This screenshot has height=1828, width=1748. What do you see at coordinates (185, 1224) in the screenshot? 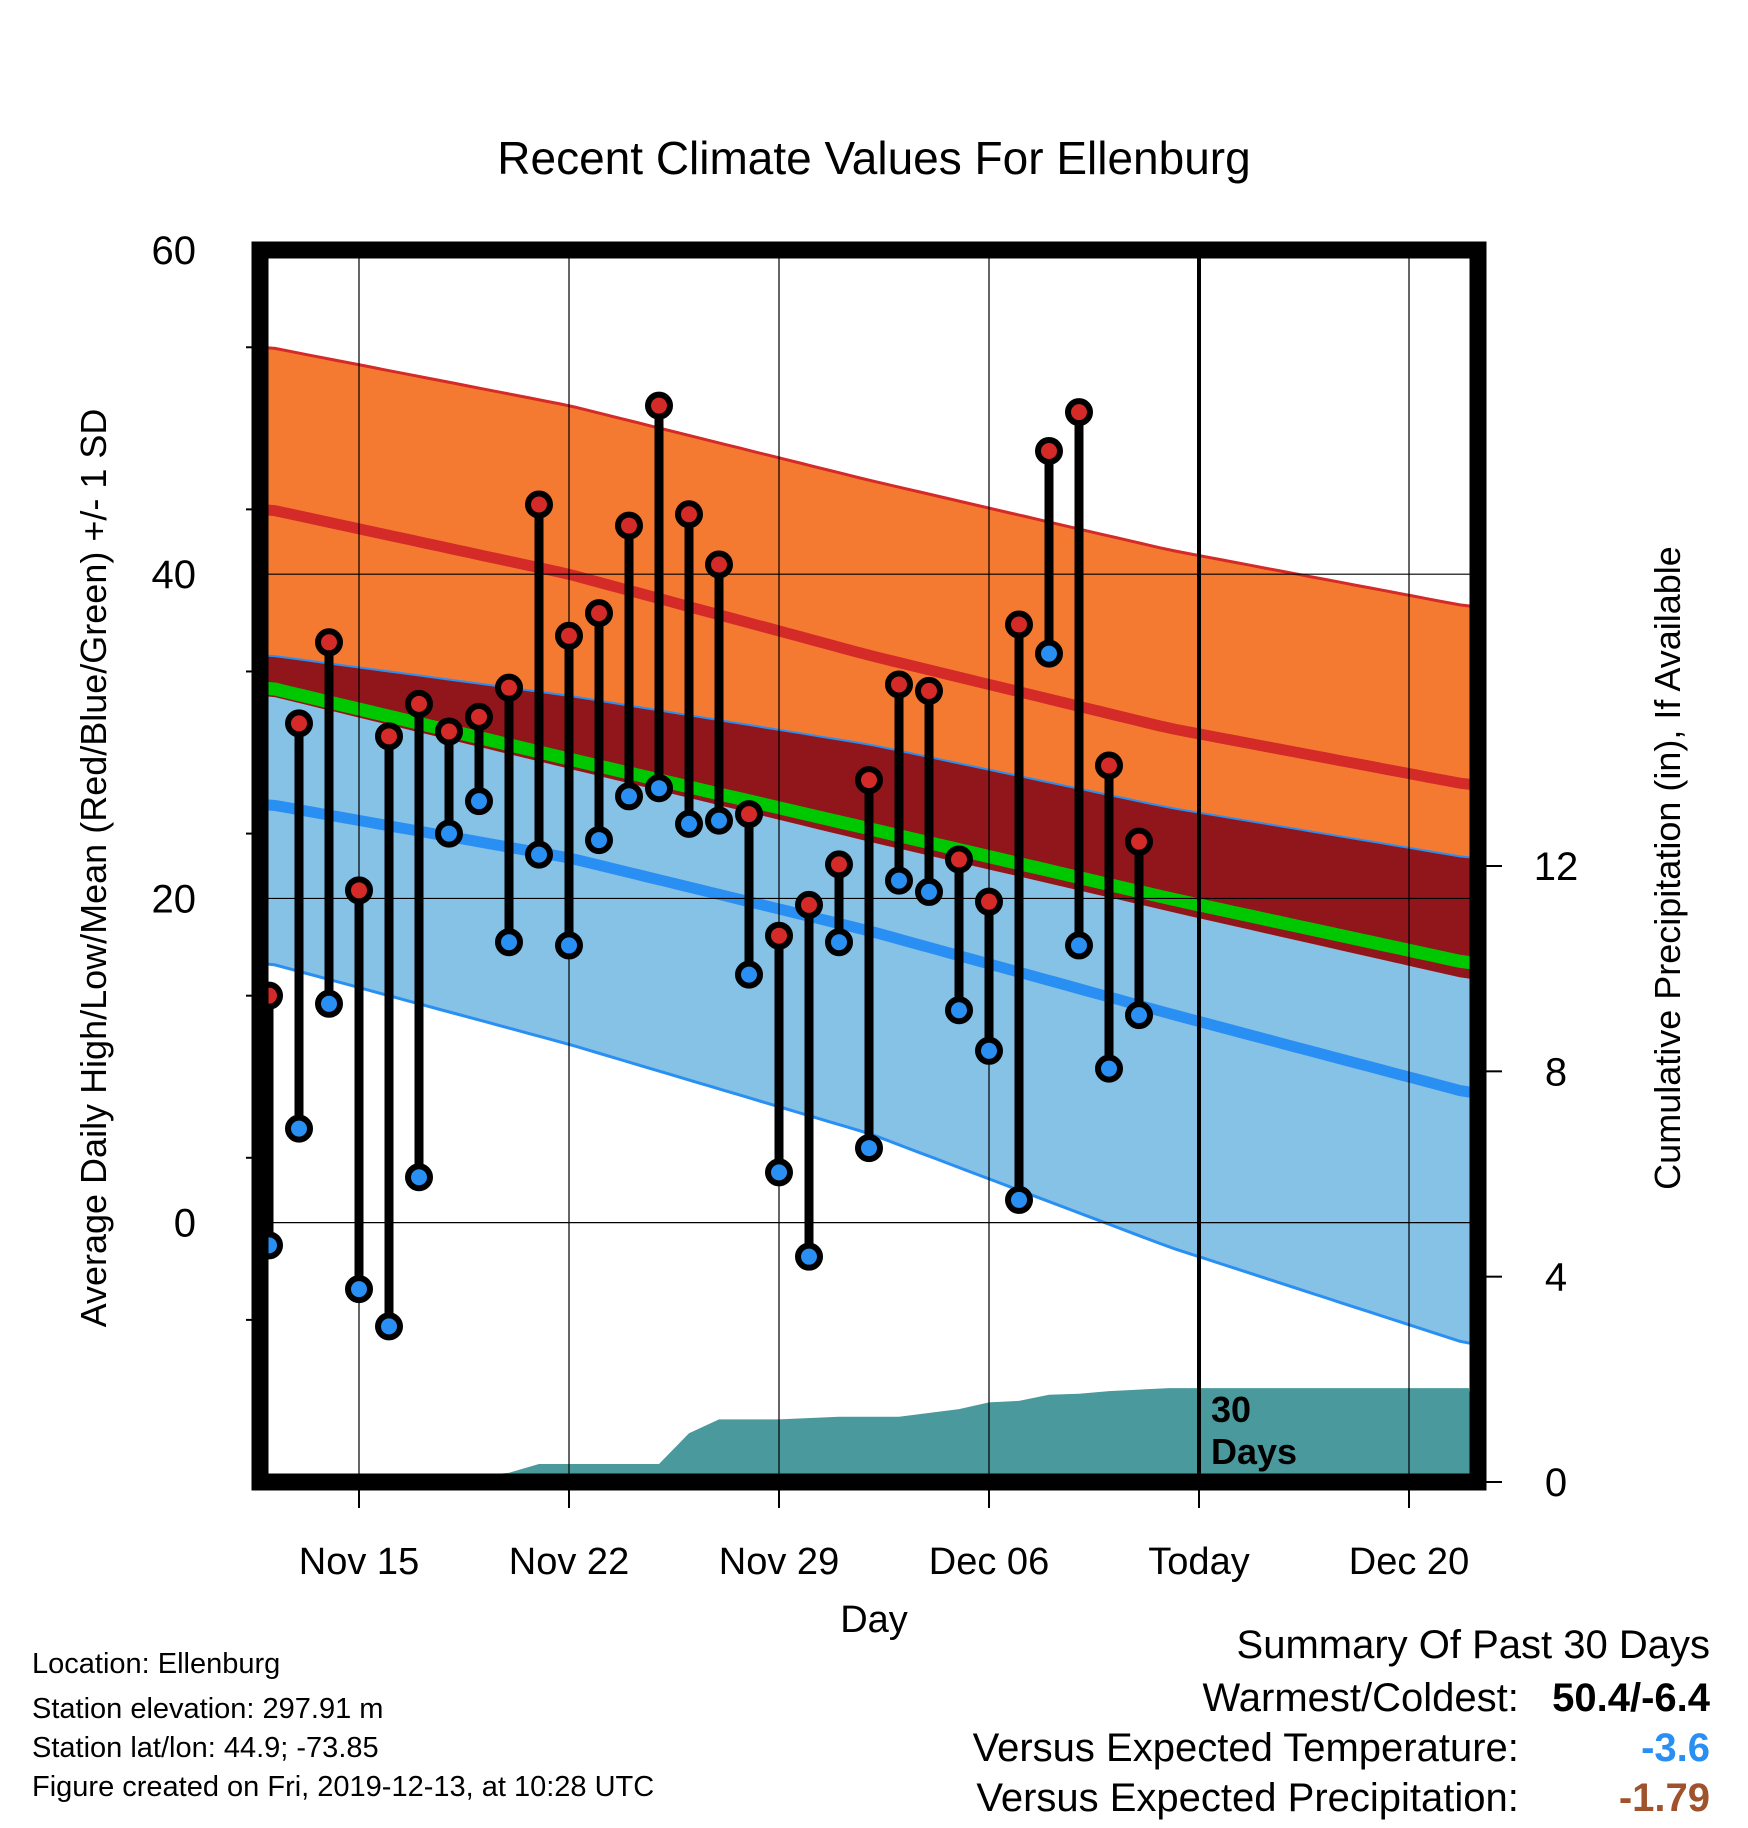
I see `y-tick-label: 0` at bounding box center [185, 1224].